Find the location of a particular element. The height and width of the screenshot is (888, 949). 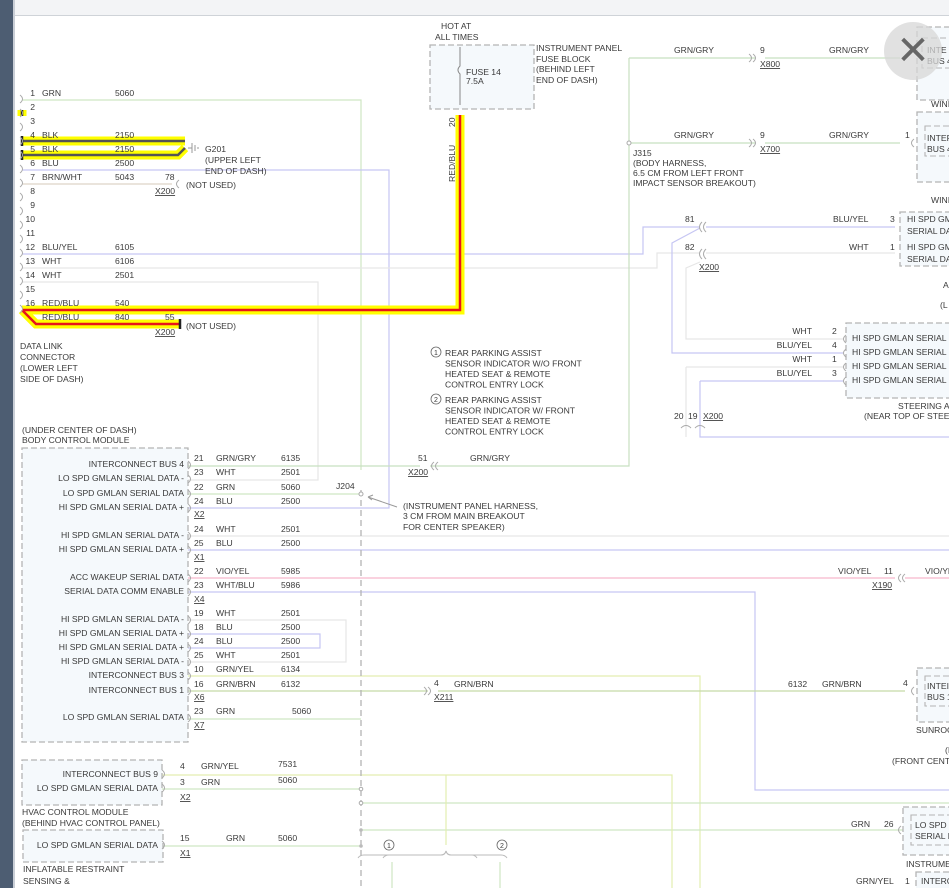

dlc-pin-row: 7 BRN/WHT 5043 is located at coordinates (76, 180).